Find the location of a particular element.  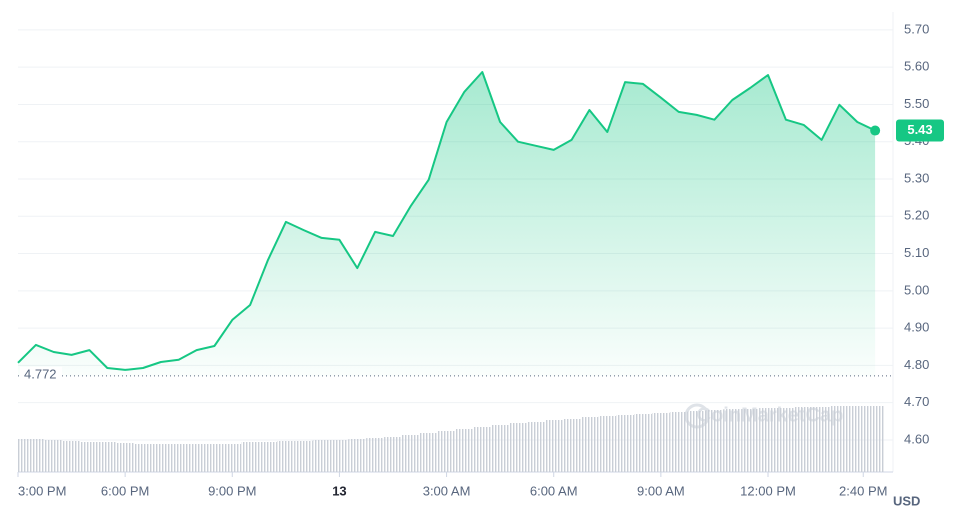

x-tick-label: 6:00 AM is located at coordinates (554, 490).